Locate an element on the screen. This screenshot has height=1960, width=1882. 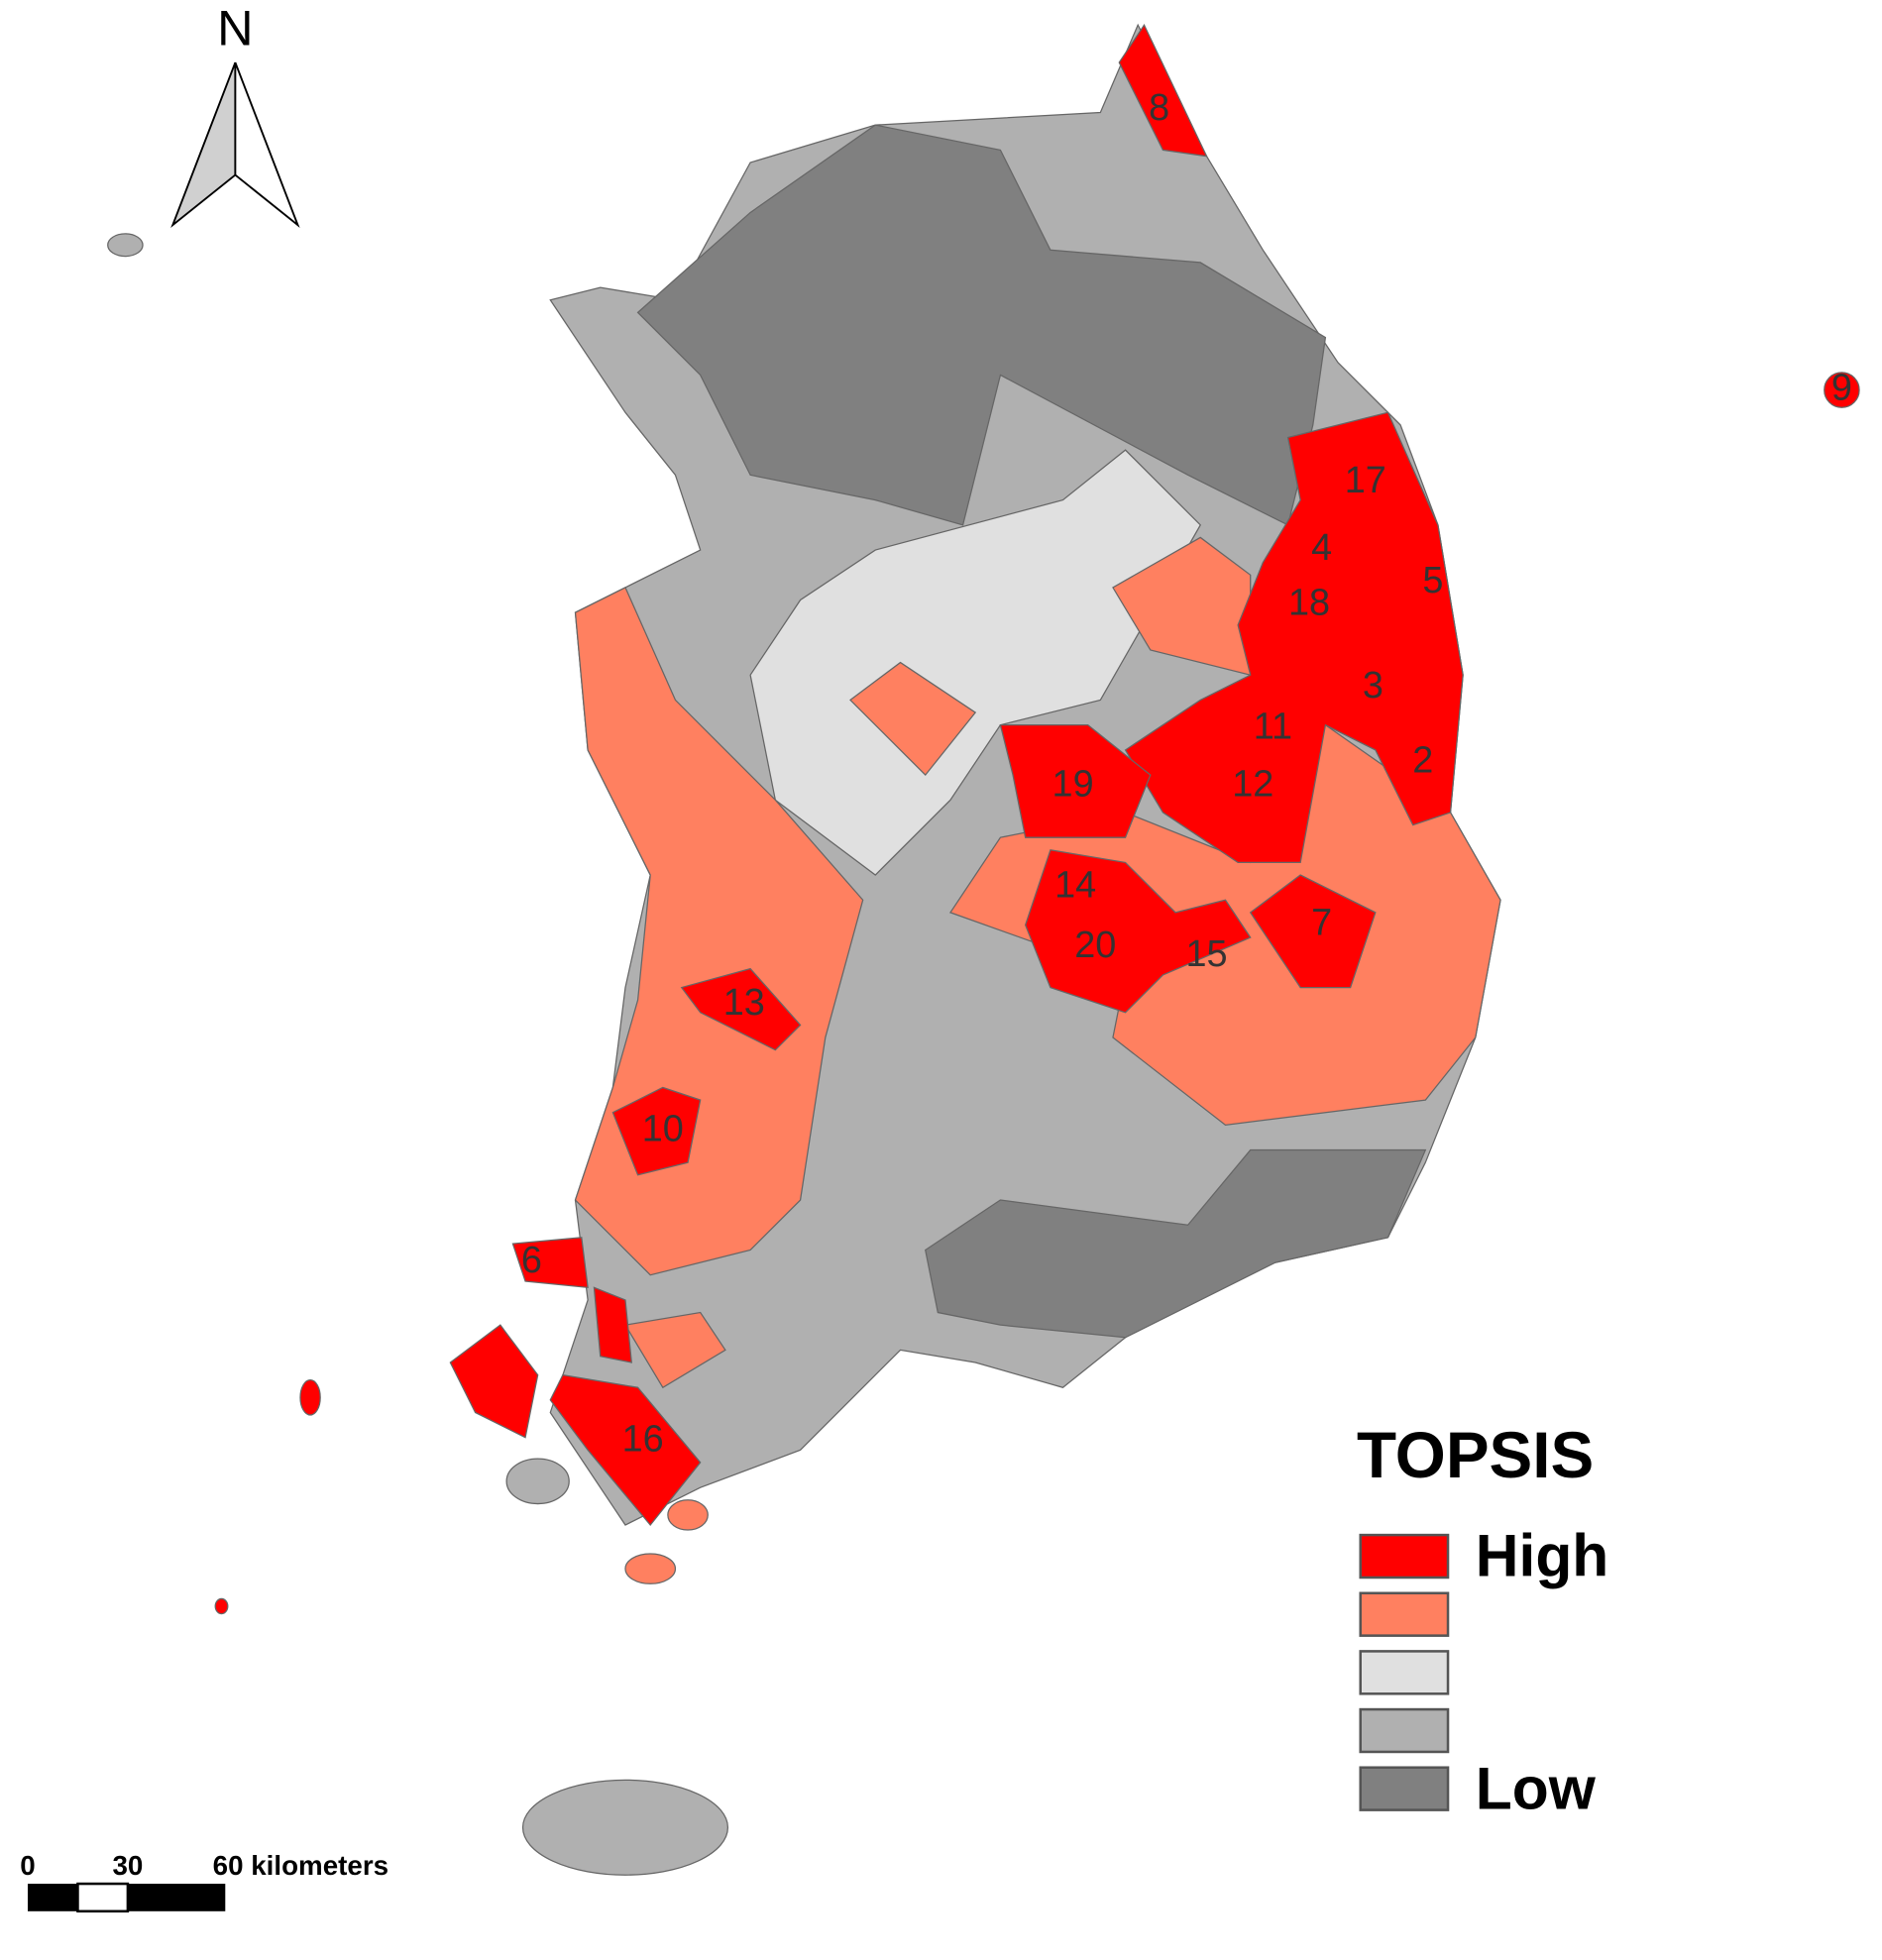
legend-title: TOPSIS is located at coordinates (1475, 1455).